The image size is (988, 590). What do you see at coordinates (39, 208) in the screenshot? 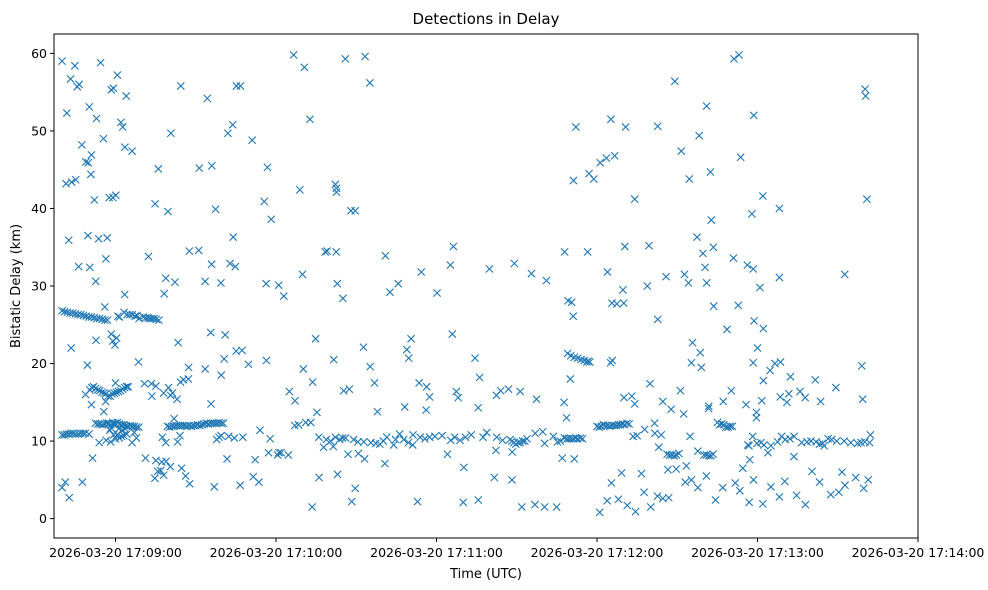
I see `y-tick-label: 40` at bounding box center [39, 208].